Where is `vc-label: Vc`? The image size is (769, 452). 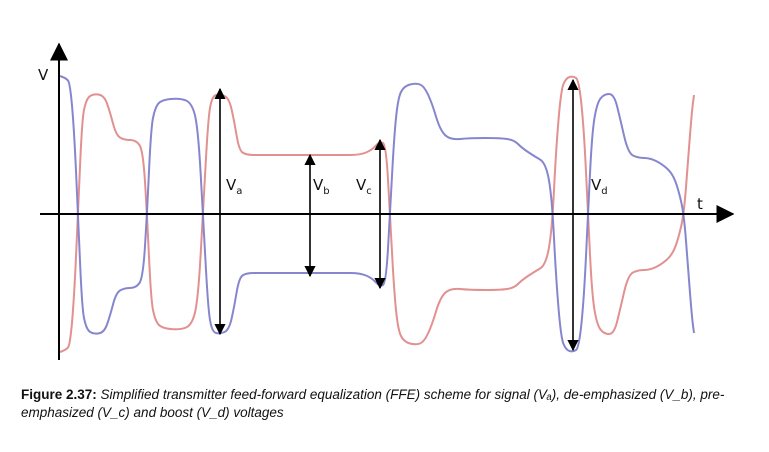 vc-label: Vc is located at coordinates (364, 186).